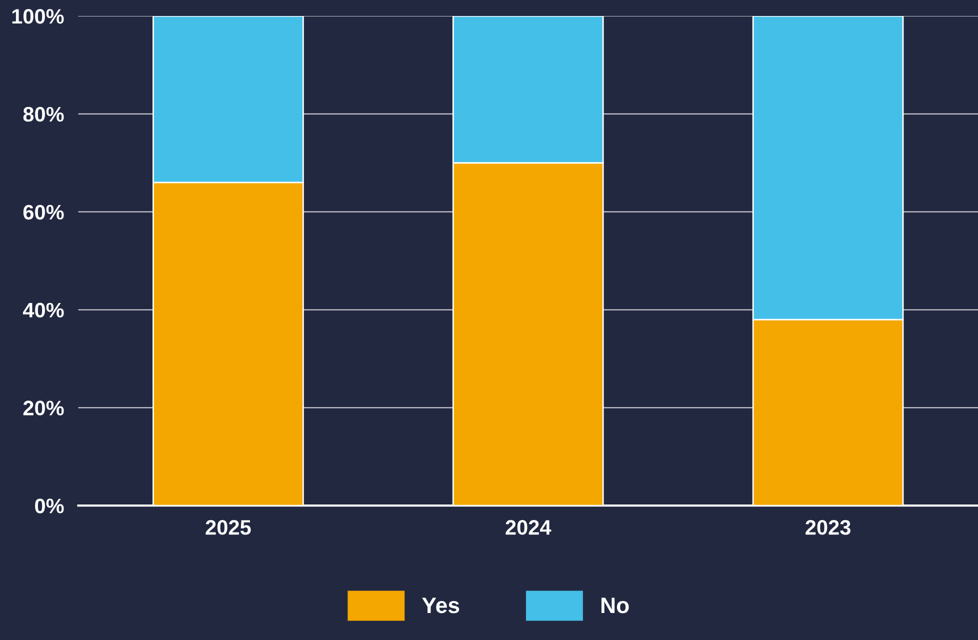 This screenshot has width=978, height=640. What do you see at coordinates (228, 527) in the screenshot?
I see `x-tick-label: 2025` at bounding box center [228, 527].